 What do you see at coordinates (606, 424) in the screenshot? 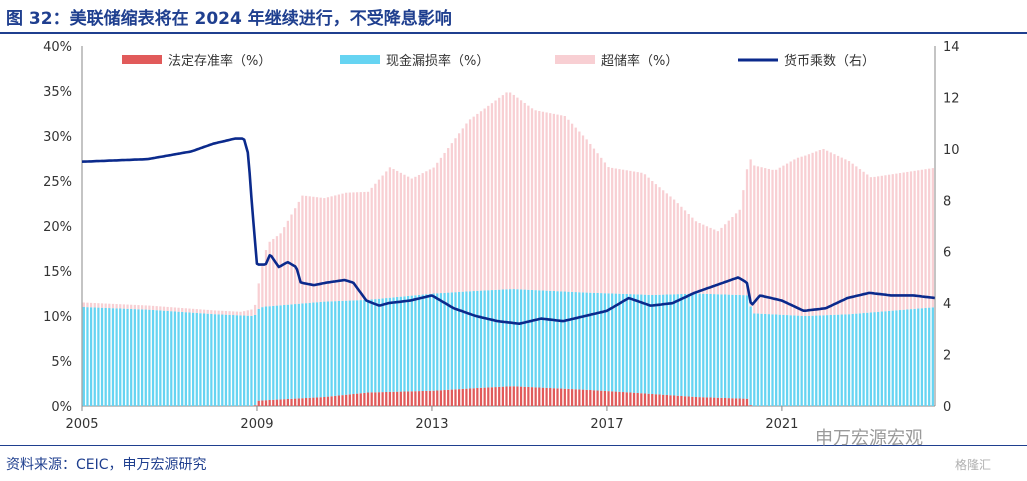
I see `x-tick-label: 2017` at bounding box center [606, 424].